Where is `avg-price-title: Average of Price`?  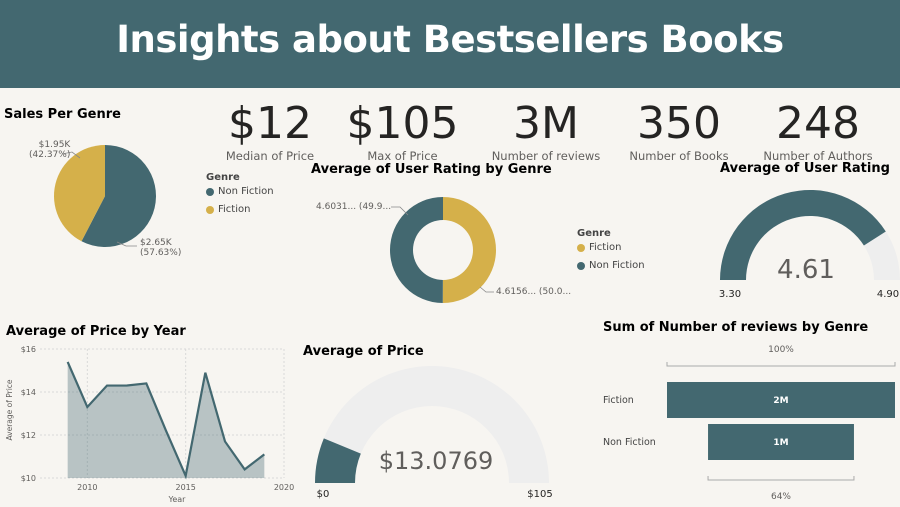
avg-price-title: Average of Price is located at coordinates (363, 351).